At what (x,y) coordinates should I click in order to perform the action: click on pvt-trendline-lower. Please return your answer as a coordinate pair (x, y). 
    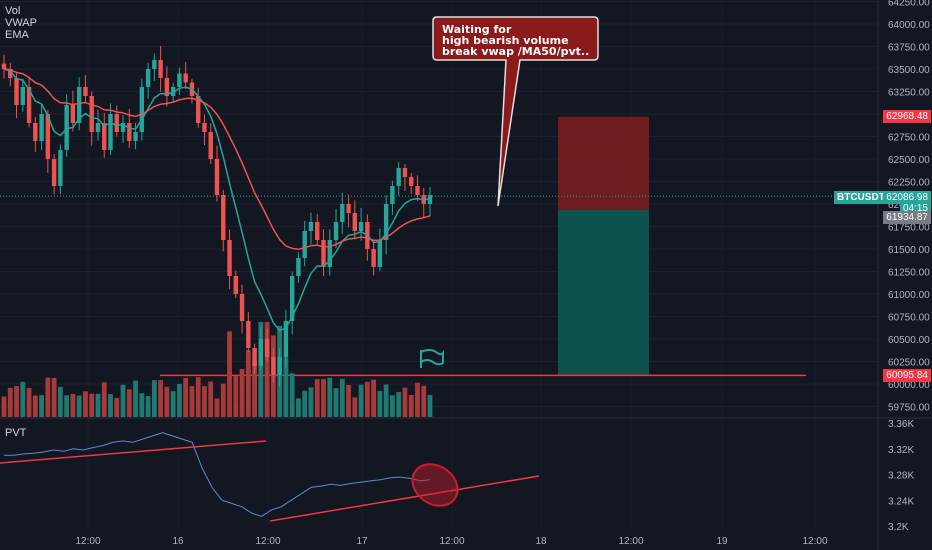
    Looking at the image, I should click on (404, 498).